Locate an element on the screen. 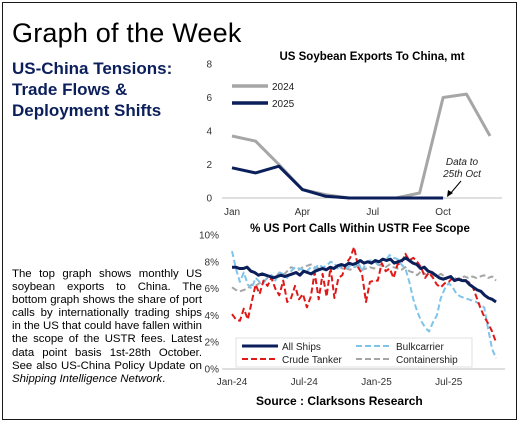 The height and width of the screenshot is (424, 521). chart2-y-tick: 10% is located at coordinates (209, 236).